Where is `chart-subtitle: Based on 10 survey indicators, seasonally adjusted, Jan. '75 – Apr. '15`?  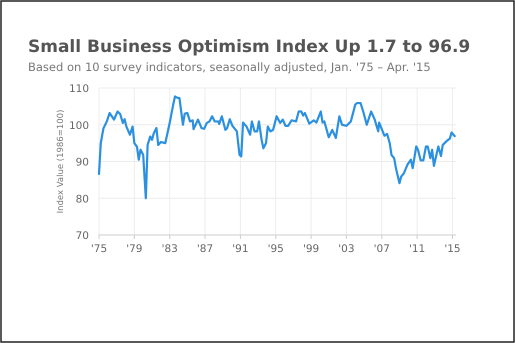
chart-subtitle: Based on 10 survey indicators, seasonally adjusted, Jan. '75 – Apr. '15 is located at coordinates (229, 67).